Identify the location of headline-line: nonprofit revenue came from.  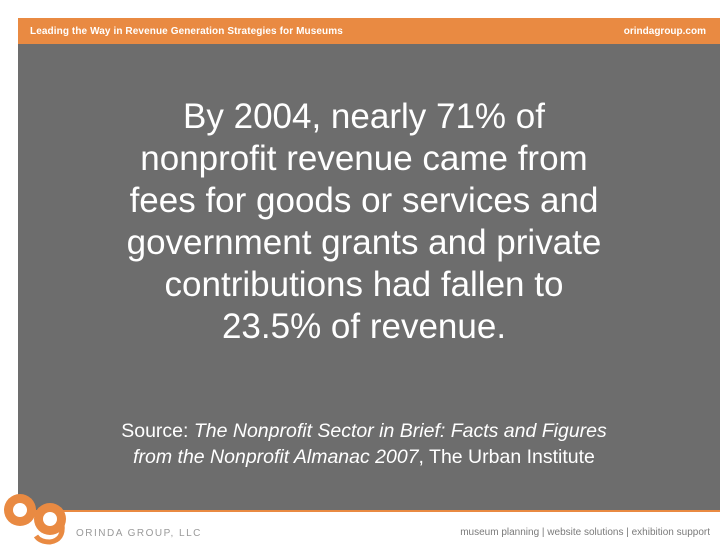
(364, 158).